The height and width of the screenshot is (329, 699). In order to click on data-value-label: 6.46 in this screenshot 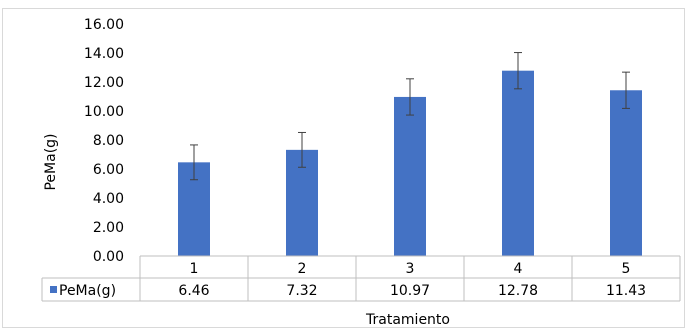, I will do `click(193, 291)`.